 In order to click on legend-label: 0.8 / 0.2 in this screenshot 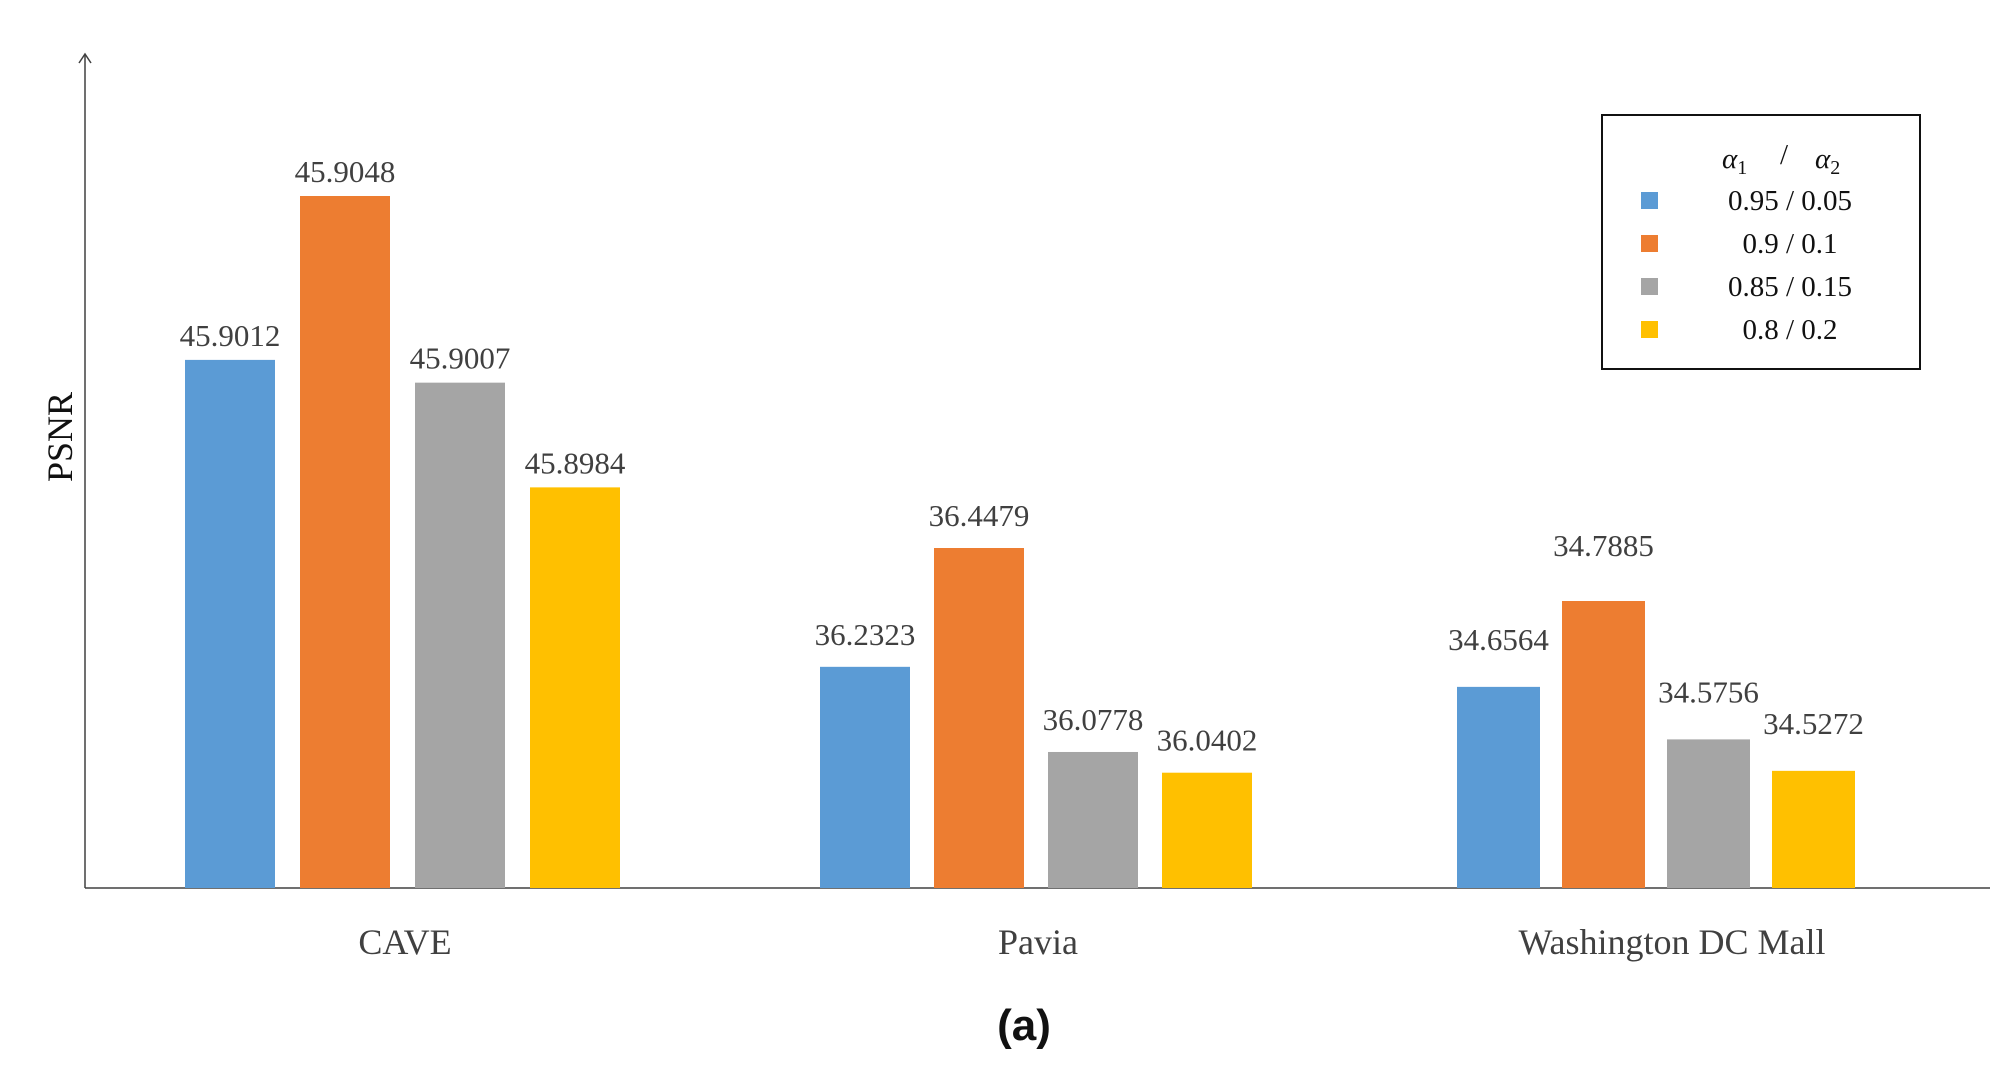, I will do `click(1789, 330)`.